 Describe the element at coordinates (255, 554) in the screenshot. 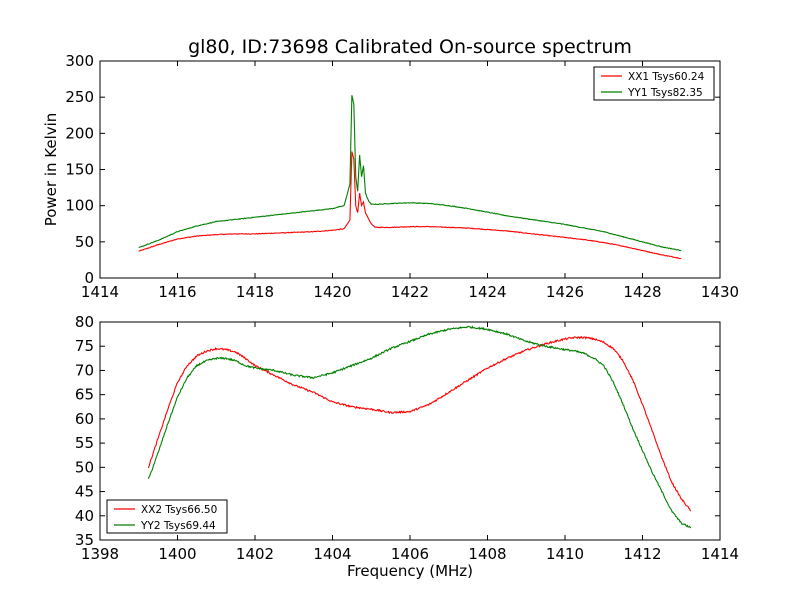

I see `x-tick-label: 1402` at that location.